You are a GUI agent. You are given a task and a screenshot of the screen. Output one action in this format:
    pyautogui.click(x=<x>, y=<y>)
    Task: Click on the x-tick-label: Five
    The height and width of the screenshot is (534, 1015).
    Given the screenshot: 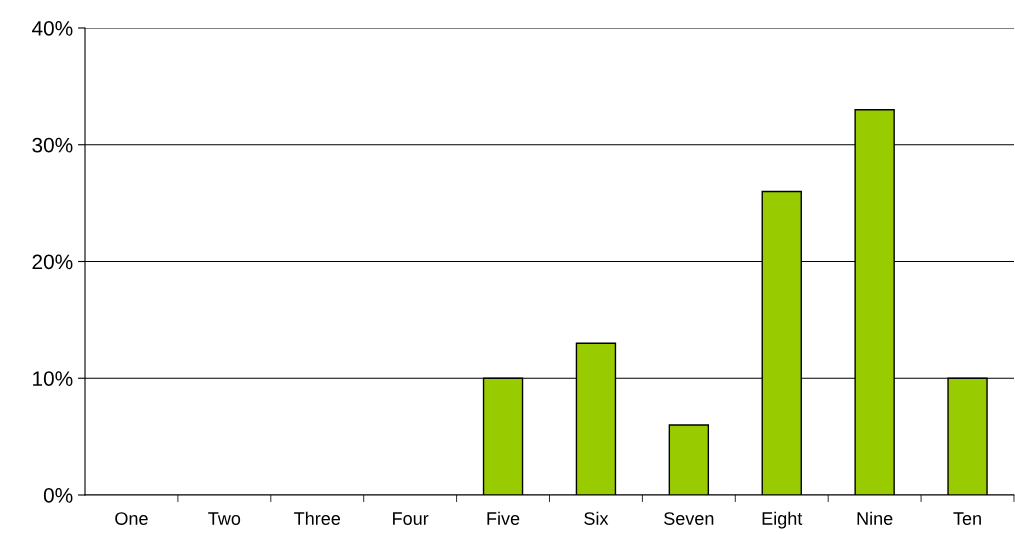 What is the action you would take?
    pyautogui.click(x=503, y=518)
    